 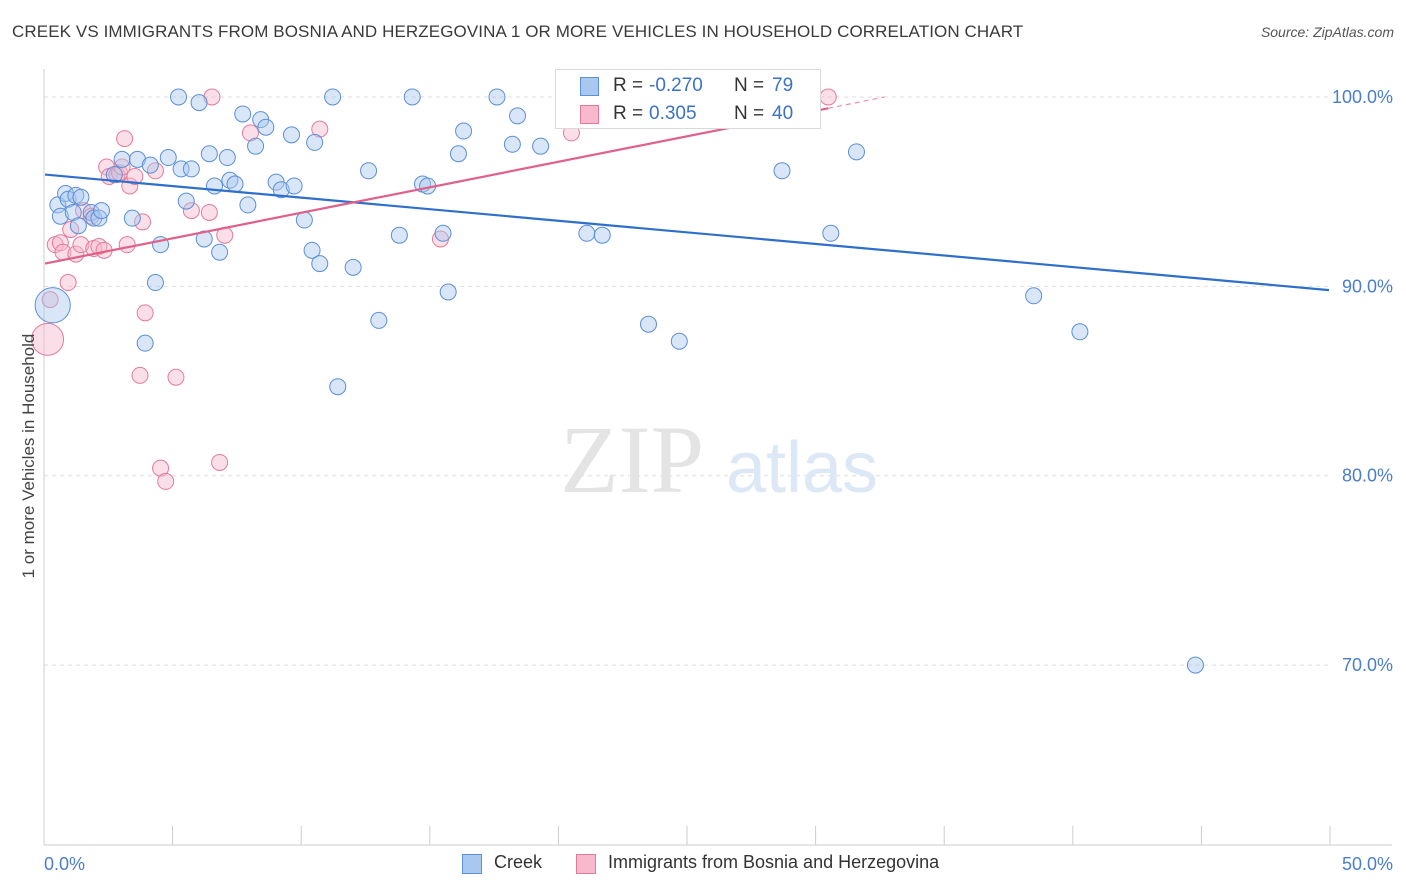 I want to click on watermark: ZIP atlas, so click(x=719, y=459).